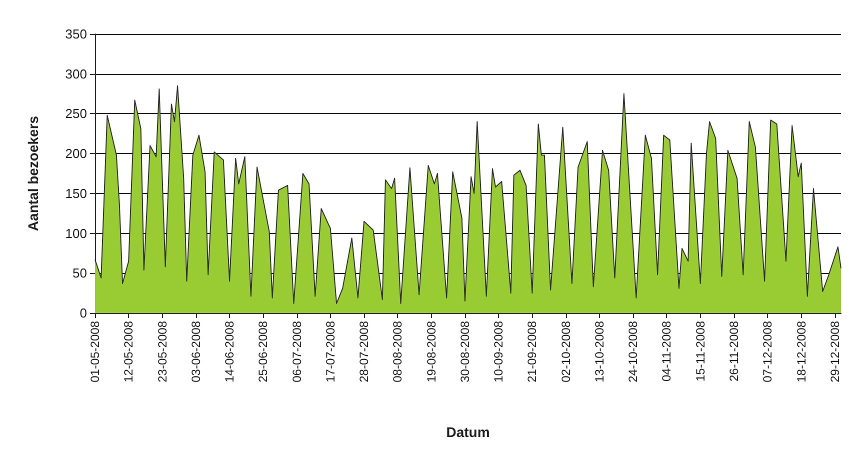  Describe the element at coordinates (162, 351) in the screenshot. I see `x-tick-label: 23-05-2008` at that location.